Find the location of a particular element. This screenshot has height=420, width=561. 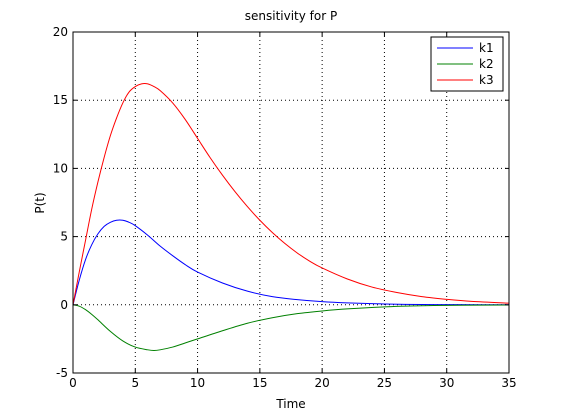

x-tick-label: 30 is located at coordinates (446, 383).